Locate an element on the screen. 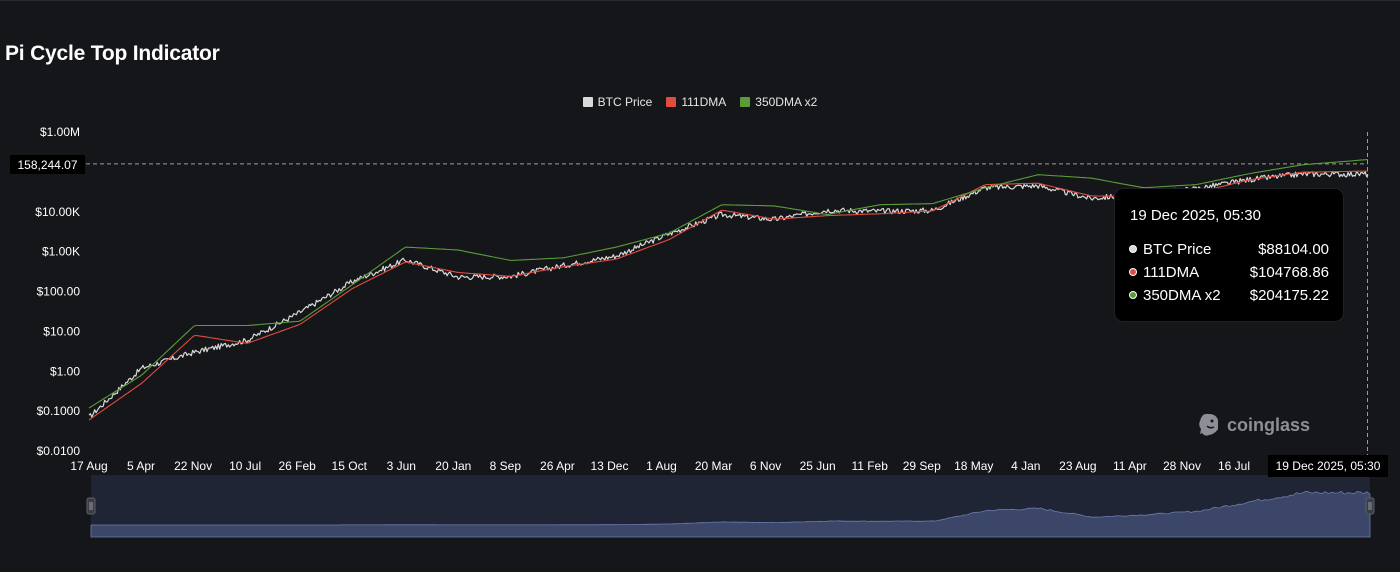 Image resolution: width=1400 pixels, height=572 pixels. x-tick-label: 18 May is located at coordinates (973, 466).